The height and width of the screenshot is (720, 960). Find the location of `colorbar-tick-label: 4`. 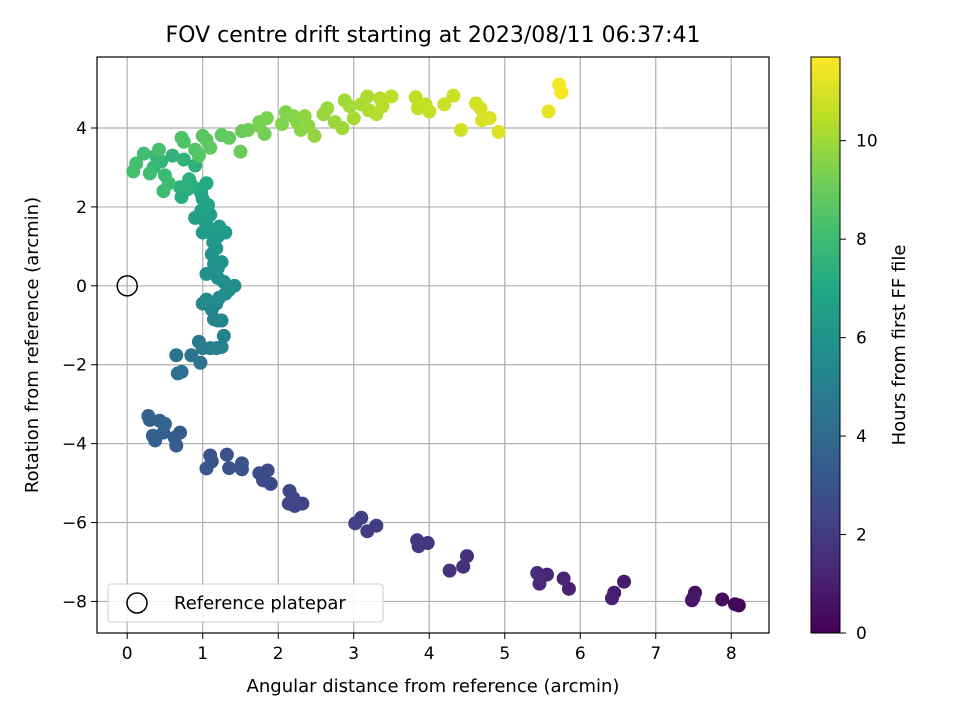

colorbar-tick-label: 4 is located at coordinates (861, 437).